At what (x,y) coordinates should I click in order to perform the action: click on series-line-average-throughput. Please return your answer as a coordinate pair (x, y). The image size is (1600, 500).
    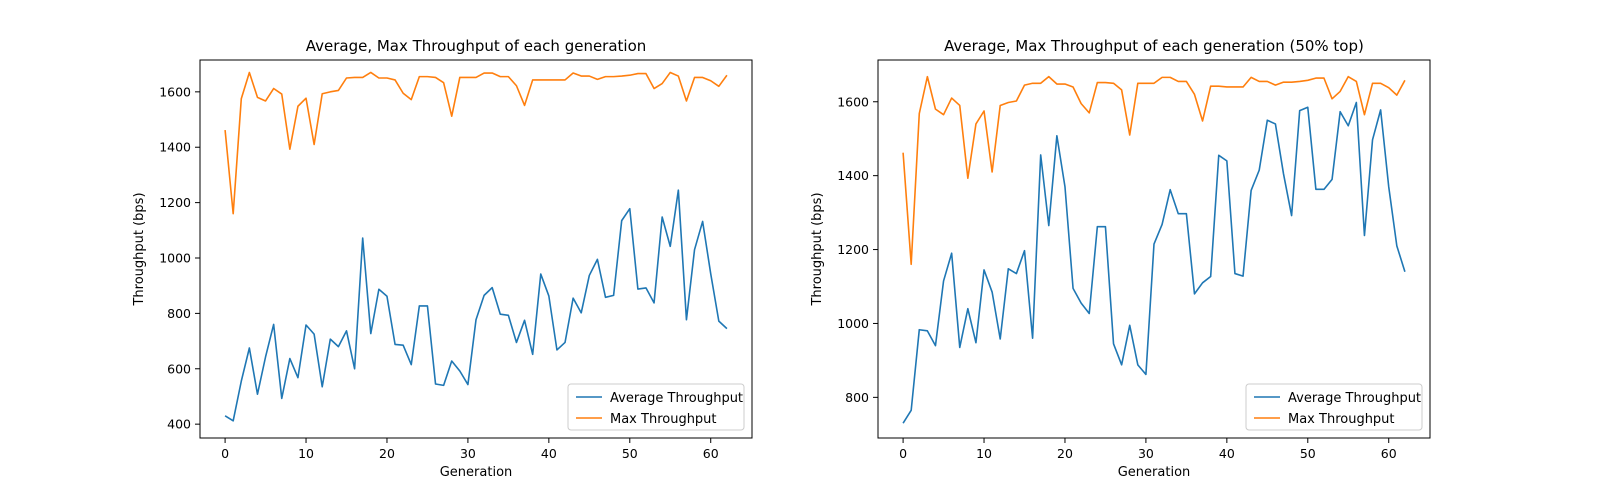
    Looking at the image, I should click on (476, 305).